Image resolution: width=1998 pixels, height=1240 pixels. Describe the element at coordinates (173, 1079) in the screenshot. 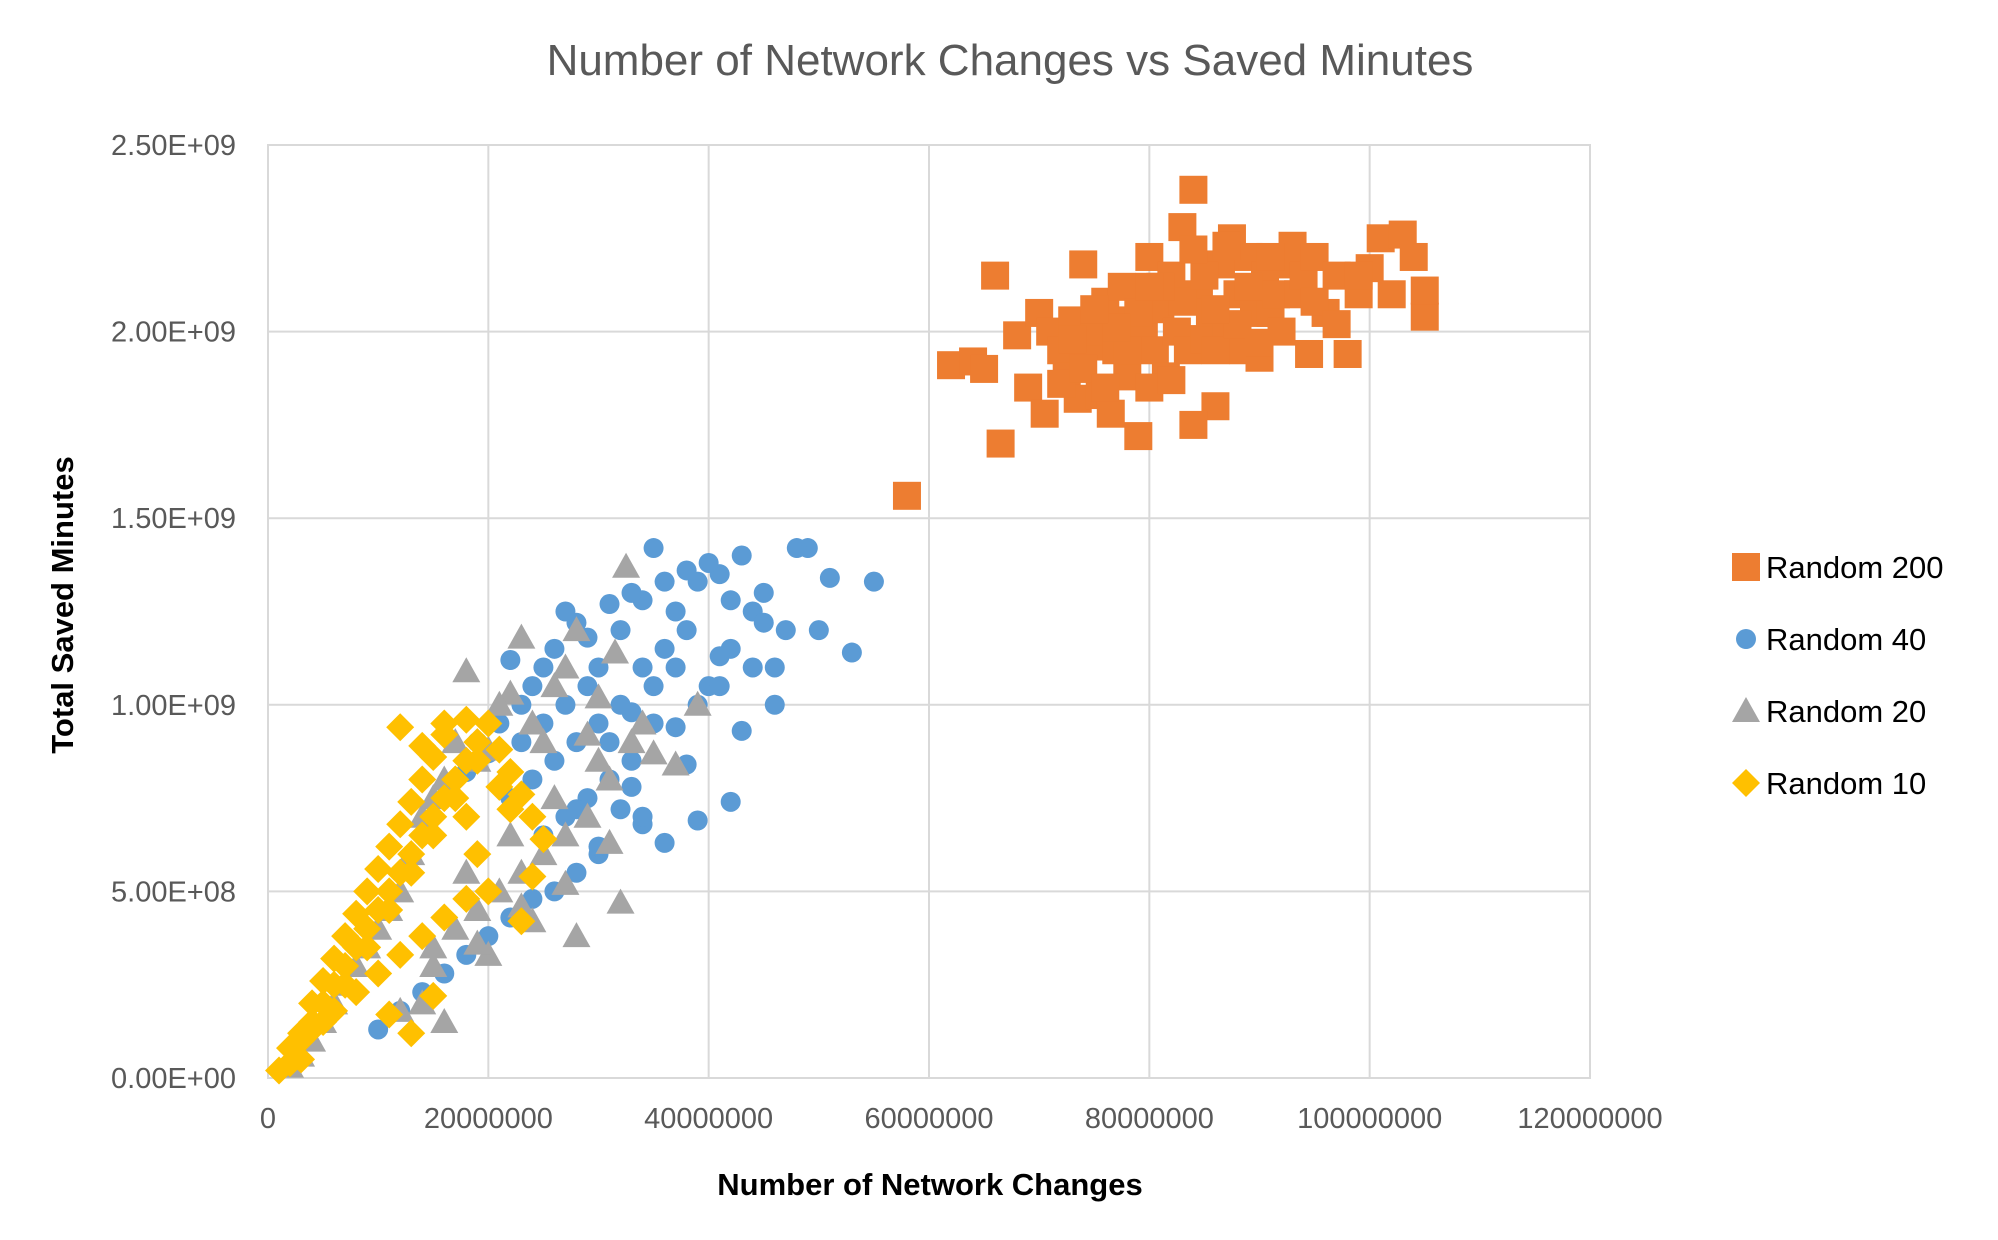

I see `y-tick-label: 0.00E+00` at that location.